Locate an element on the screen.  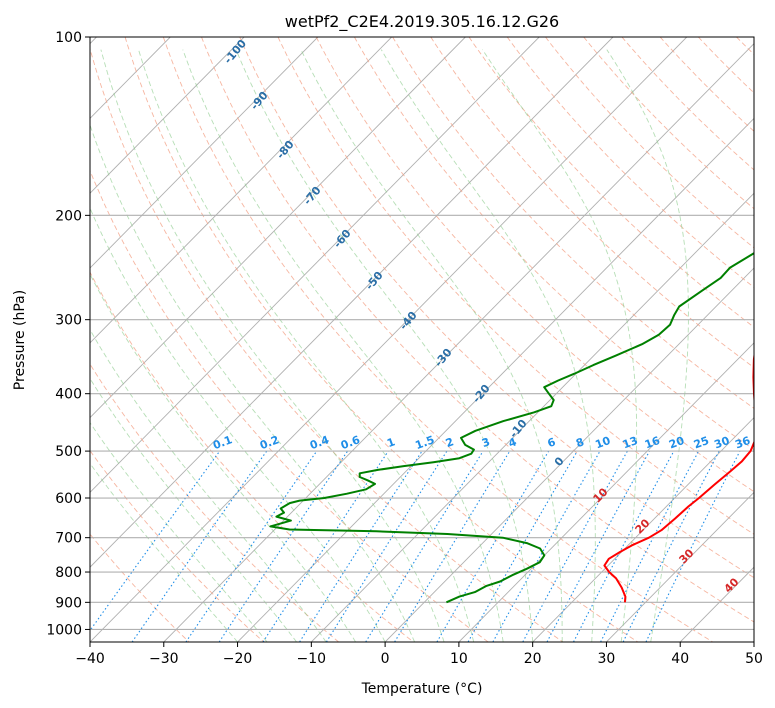
sounding-series-line is located at coordinates (678, 477).